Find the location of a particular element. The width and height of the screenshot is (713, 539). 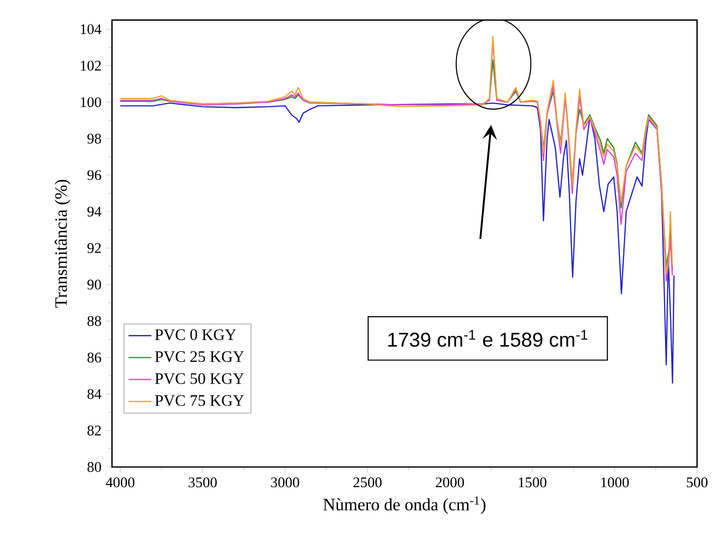

x-tick-label: 2000 is located at coordinates (450, 482).